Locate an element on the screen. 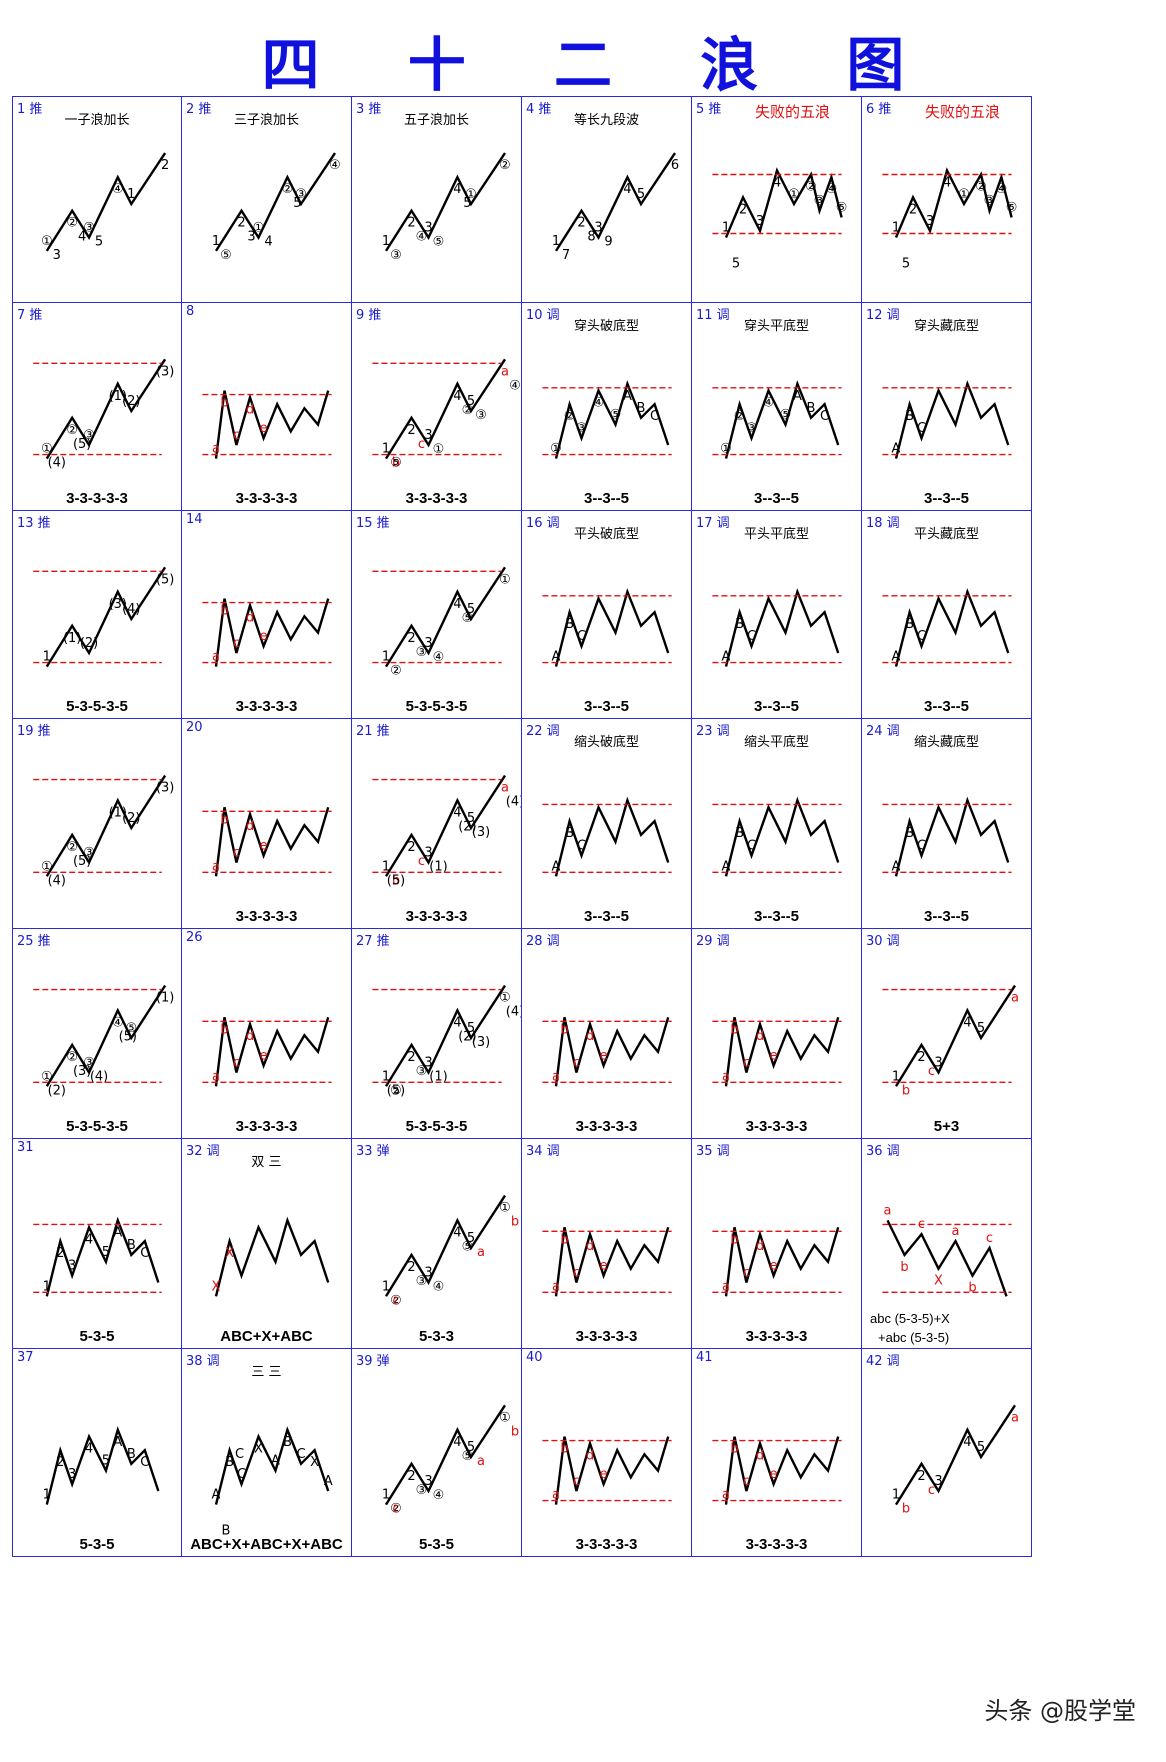 The height and width of the screenshot is (1762, 1166). wave-label: 6 is located at coordinates (675, 165).